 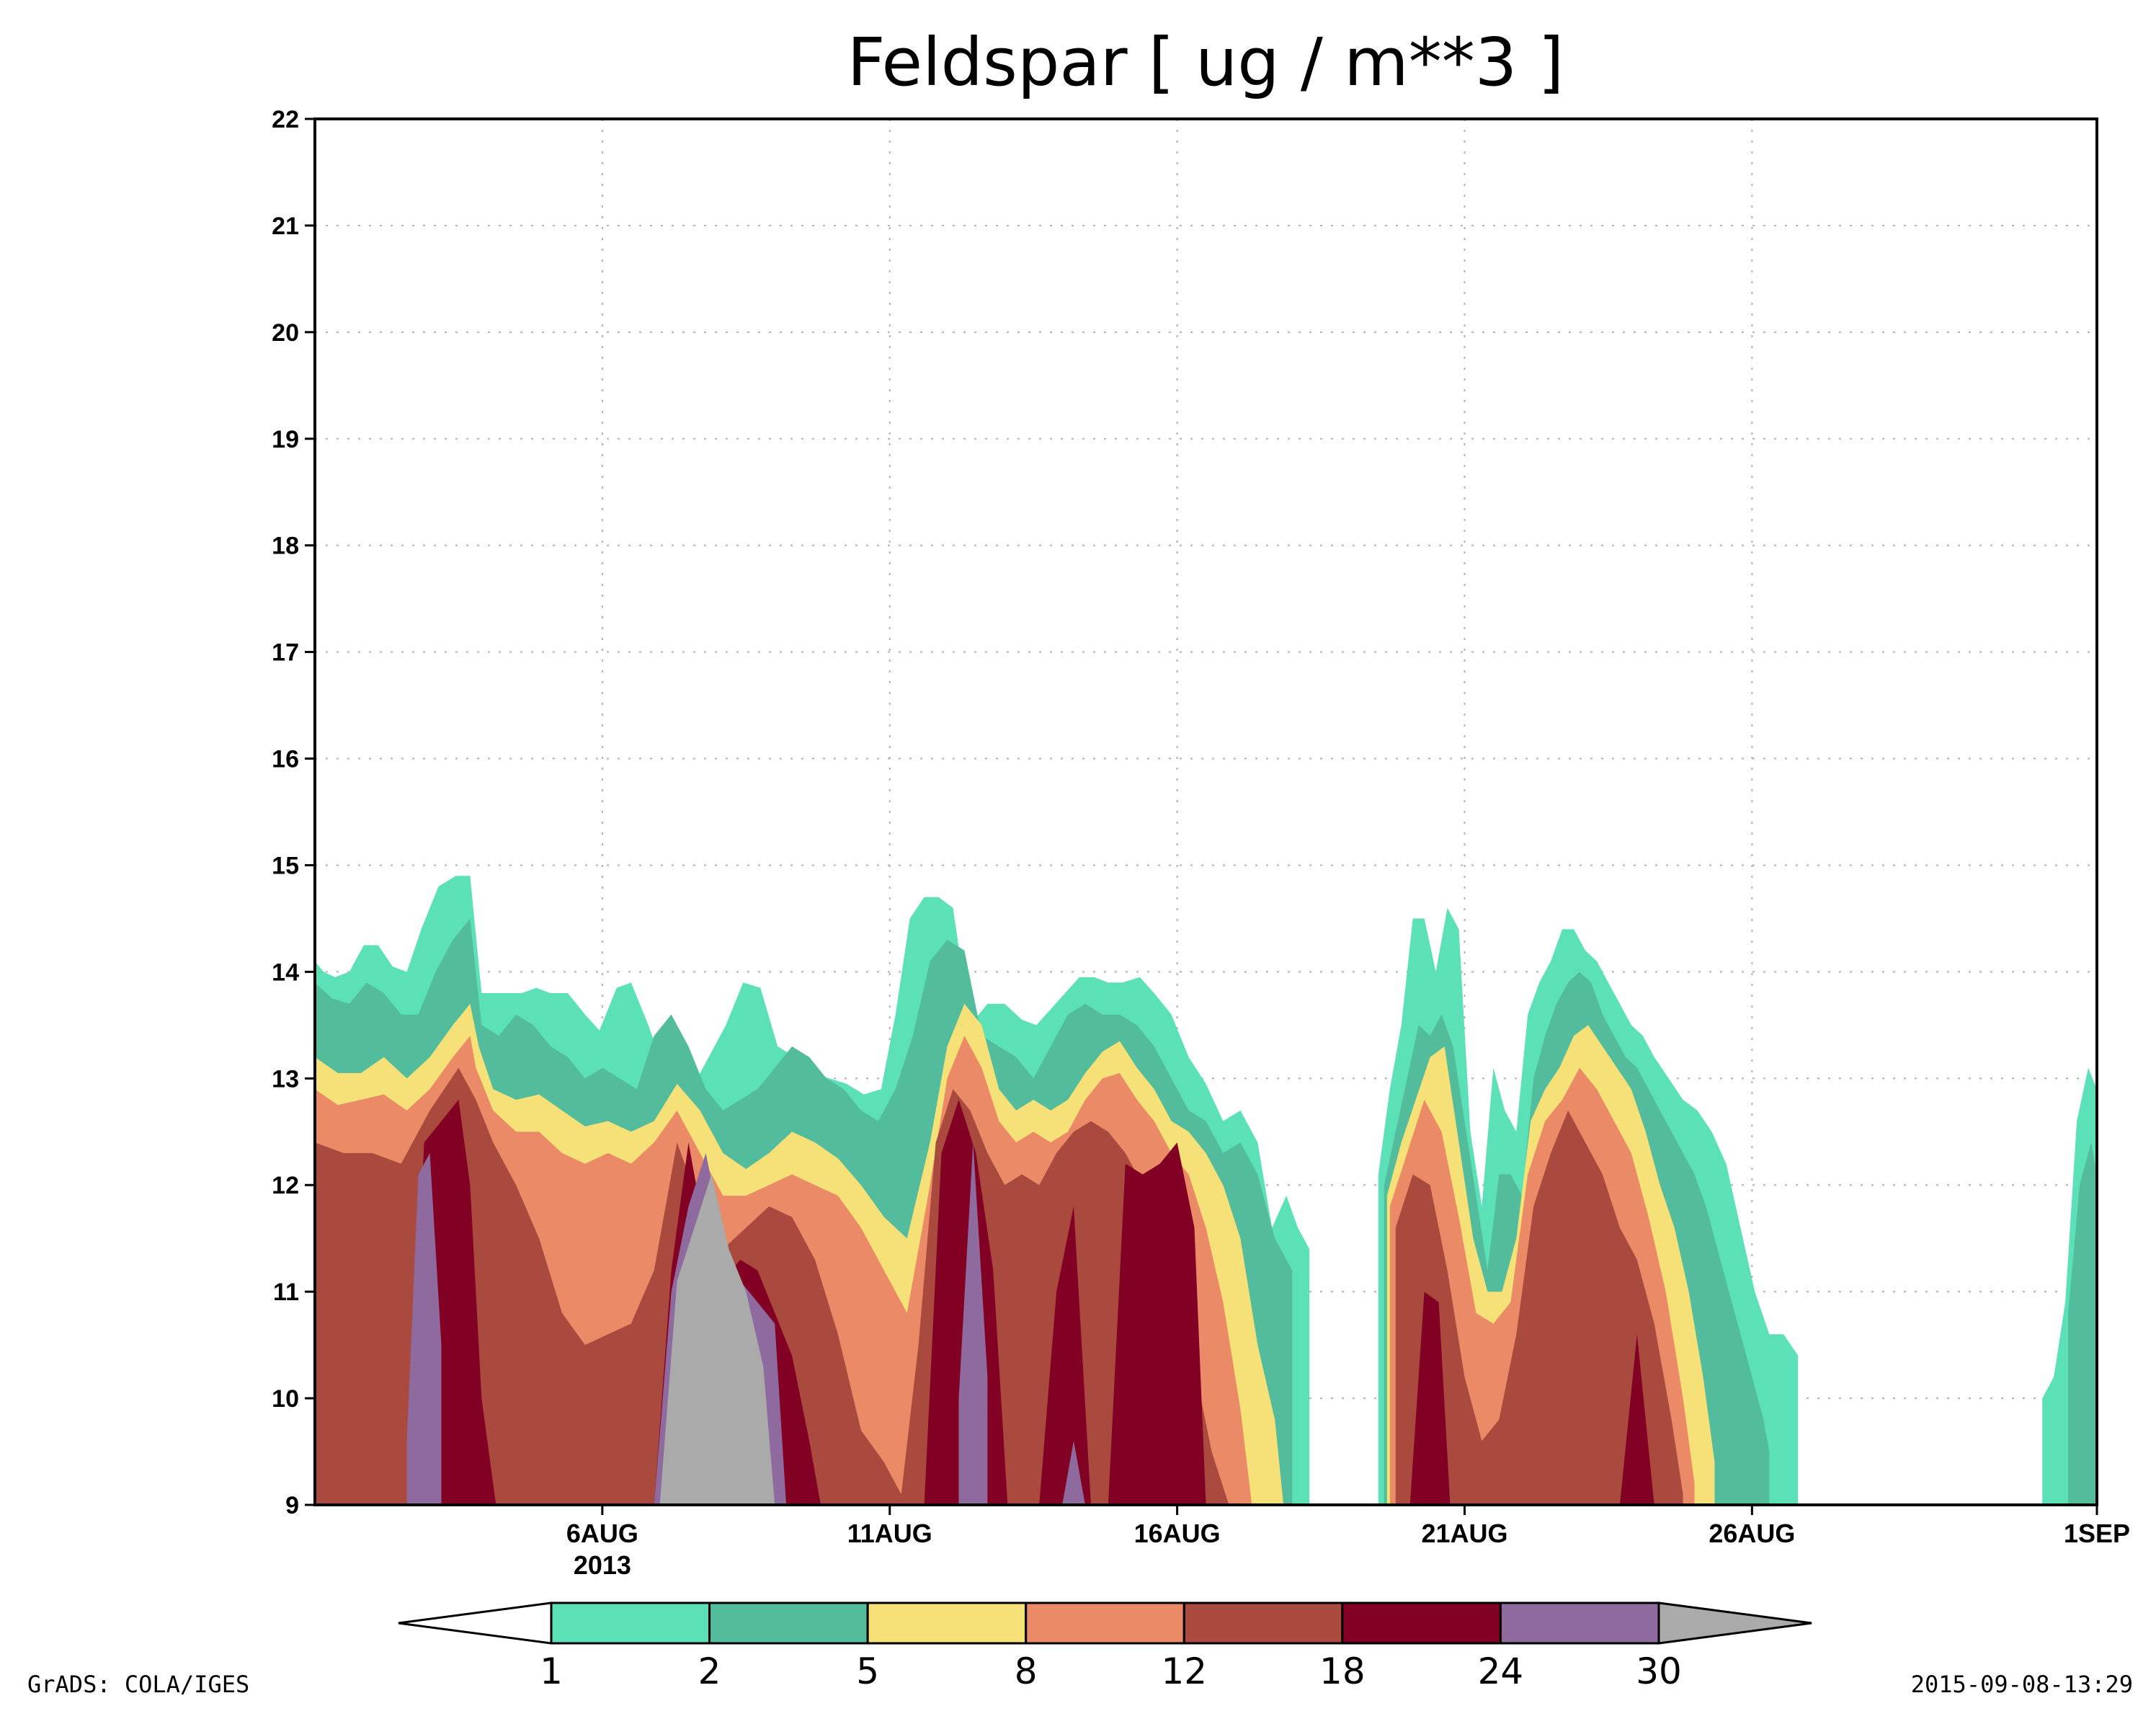 What do you see at coordinates (292, 1505) in the screenshot?
I see `y-tick-label: 9` at bounding box center [292, 1505].